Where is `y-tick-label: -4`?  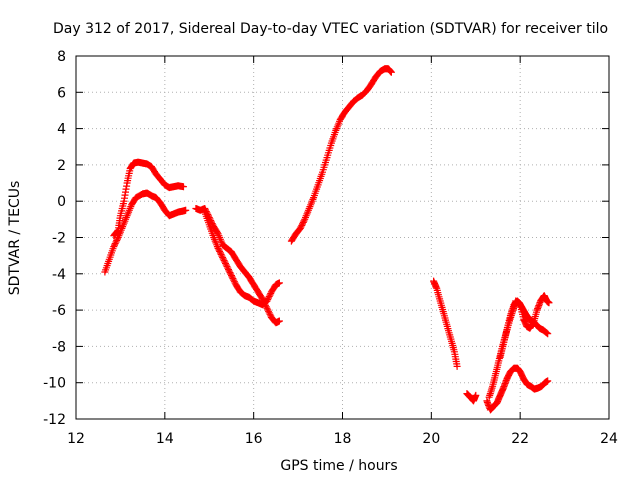
y-tick-label: -4 is located at coordinates (59, 275).